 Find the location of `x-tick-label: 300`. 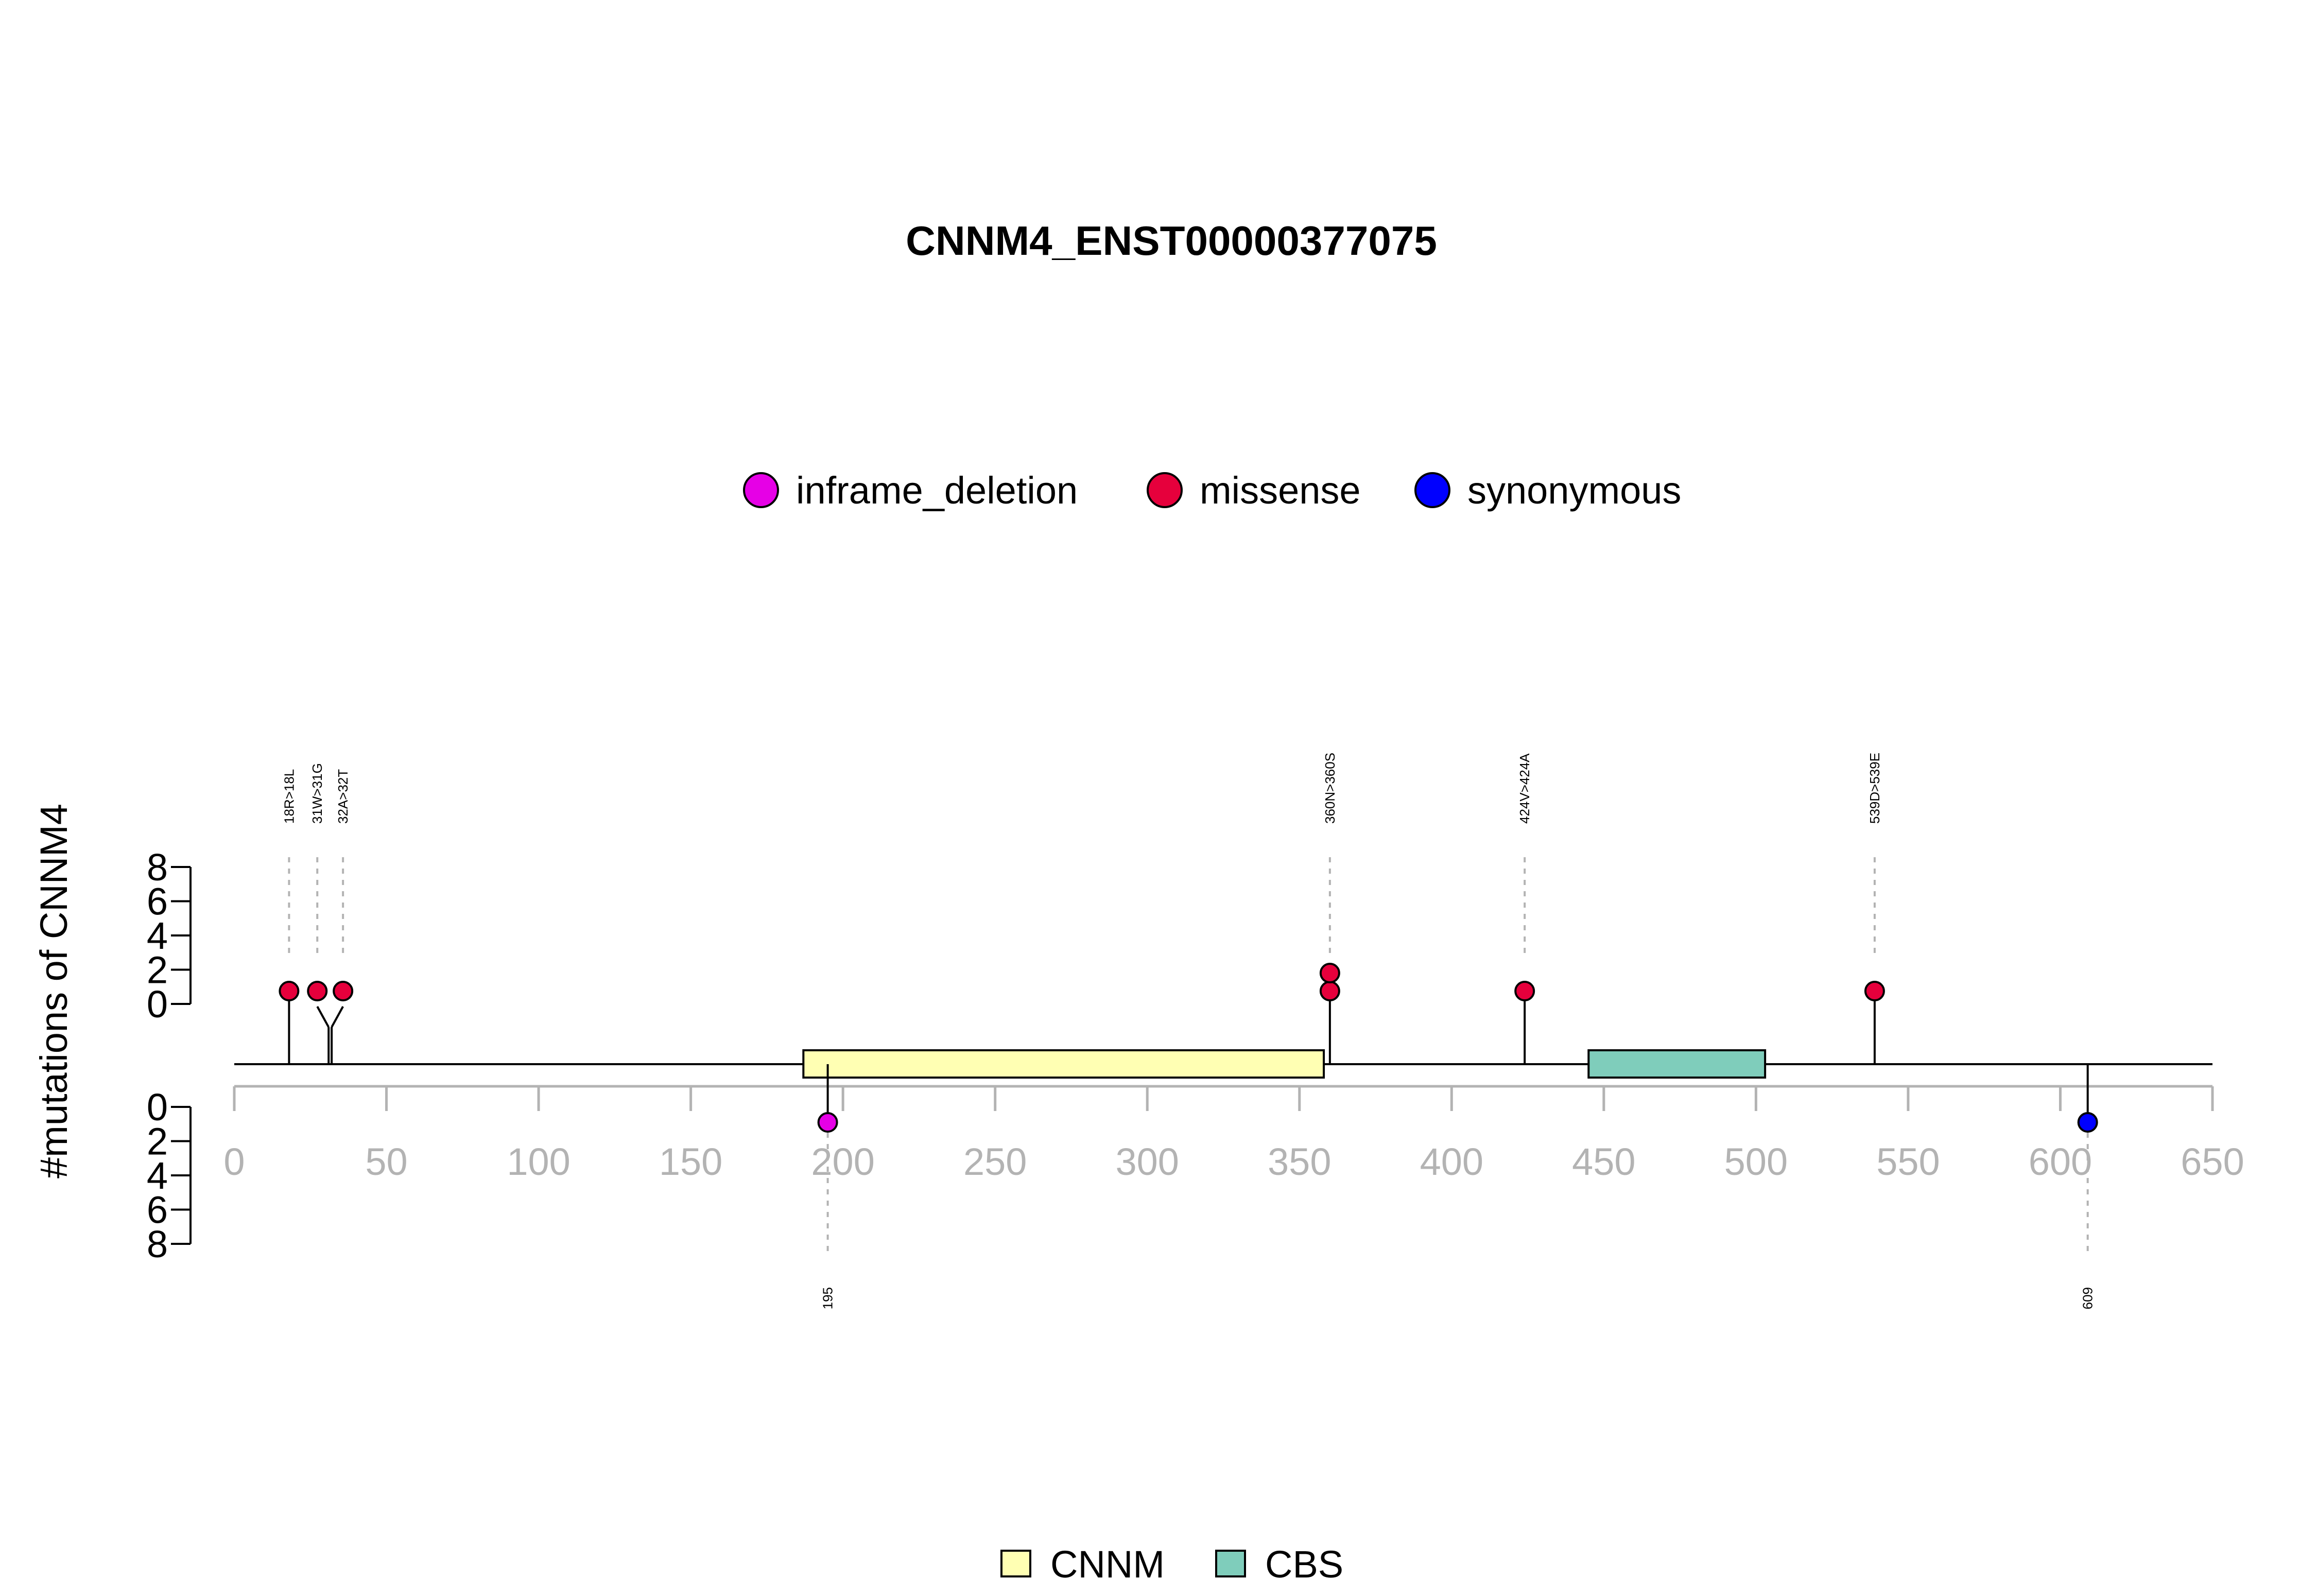

x-tick-label: 300 is located at coordinates (1147, 1161).